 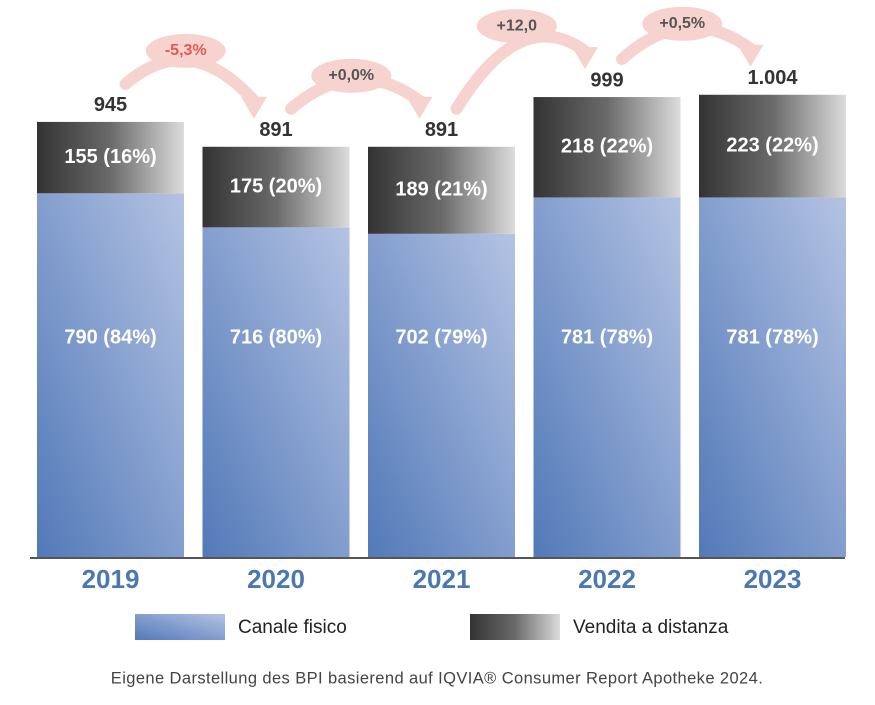 What do you see at coordinates (442, 579) in the screenshot?
I see `x-tick-label: 2021` at bounding box center [442, 579].